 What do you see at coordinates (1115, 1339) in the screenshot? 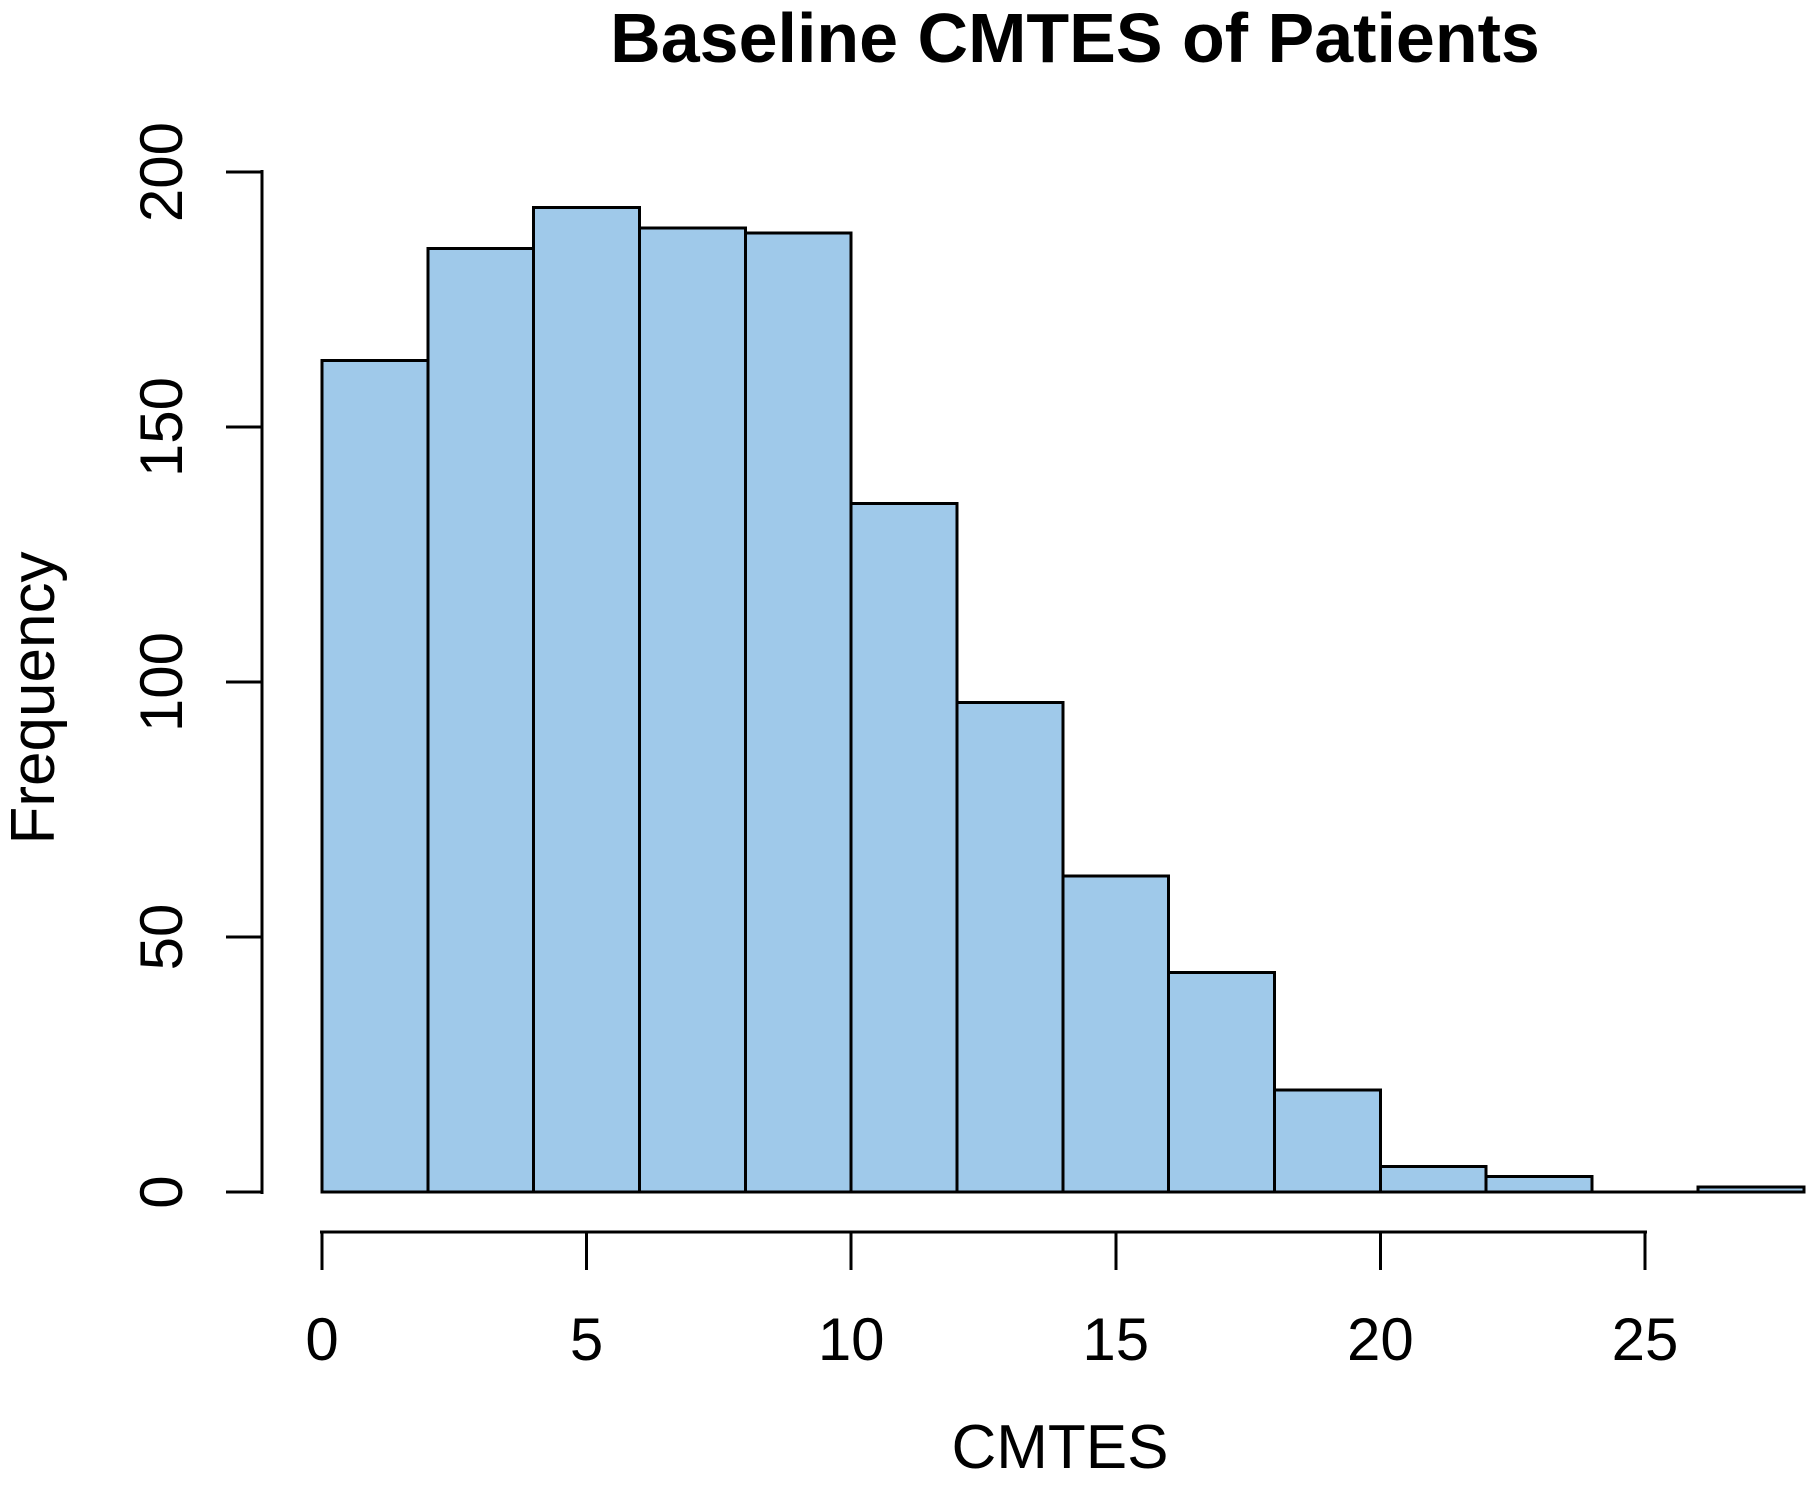
I see `x-tick-label: 15` at bounding box center [1115, 1339].